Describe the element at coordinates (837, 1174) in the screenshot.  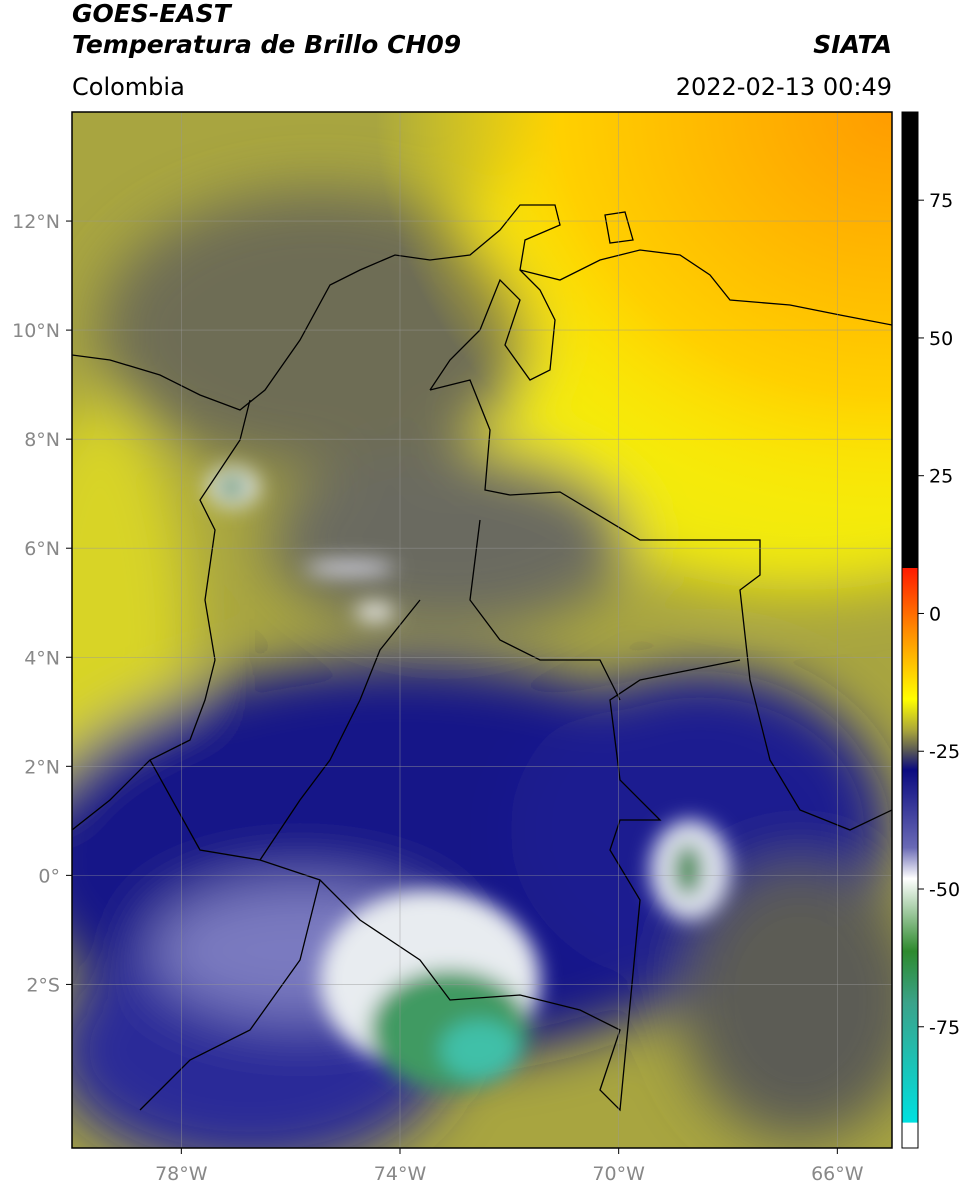
I see `lon-tick-label: 66°W` at that location.